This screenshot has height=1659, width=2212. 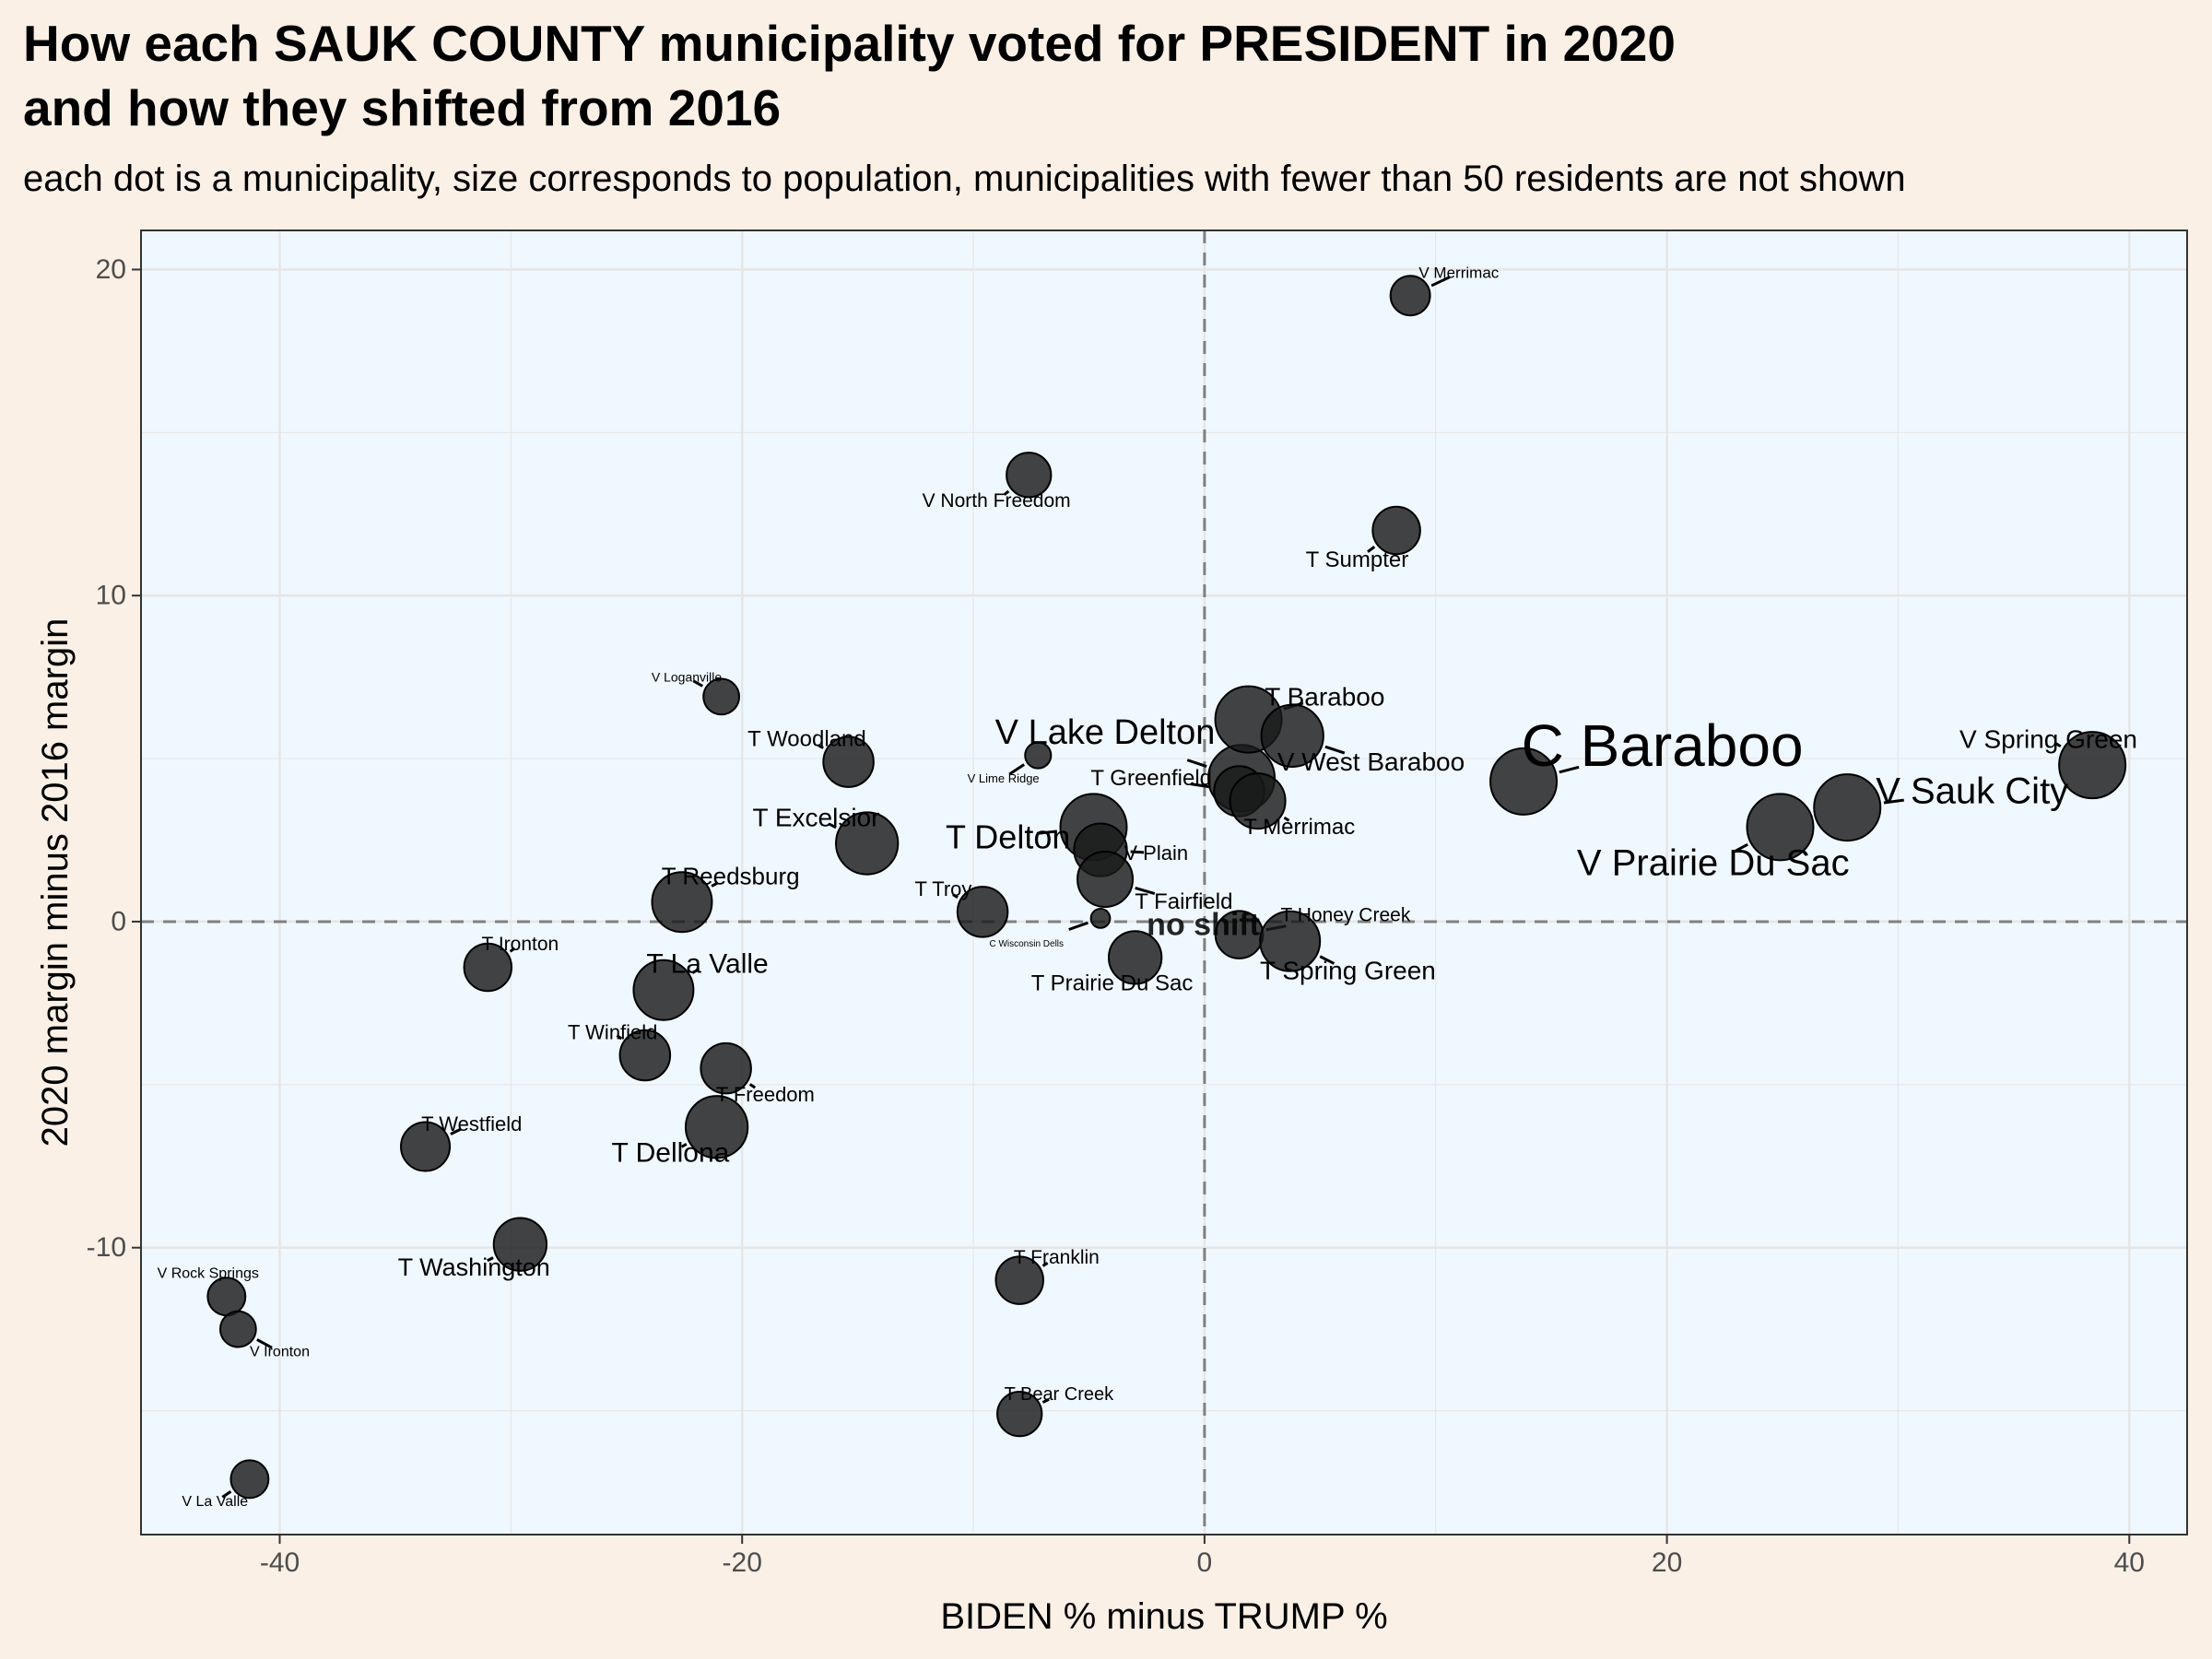 What do you see at coordinates (488, 967) in the screenshot?
I see `point-t-ironton` at bounding box center [488, 967].